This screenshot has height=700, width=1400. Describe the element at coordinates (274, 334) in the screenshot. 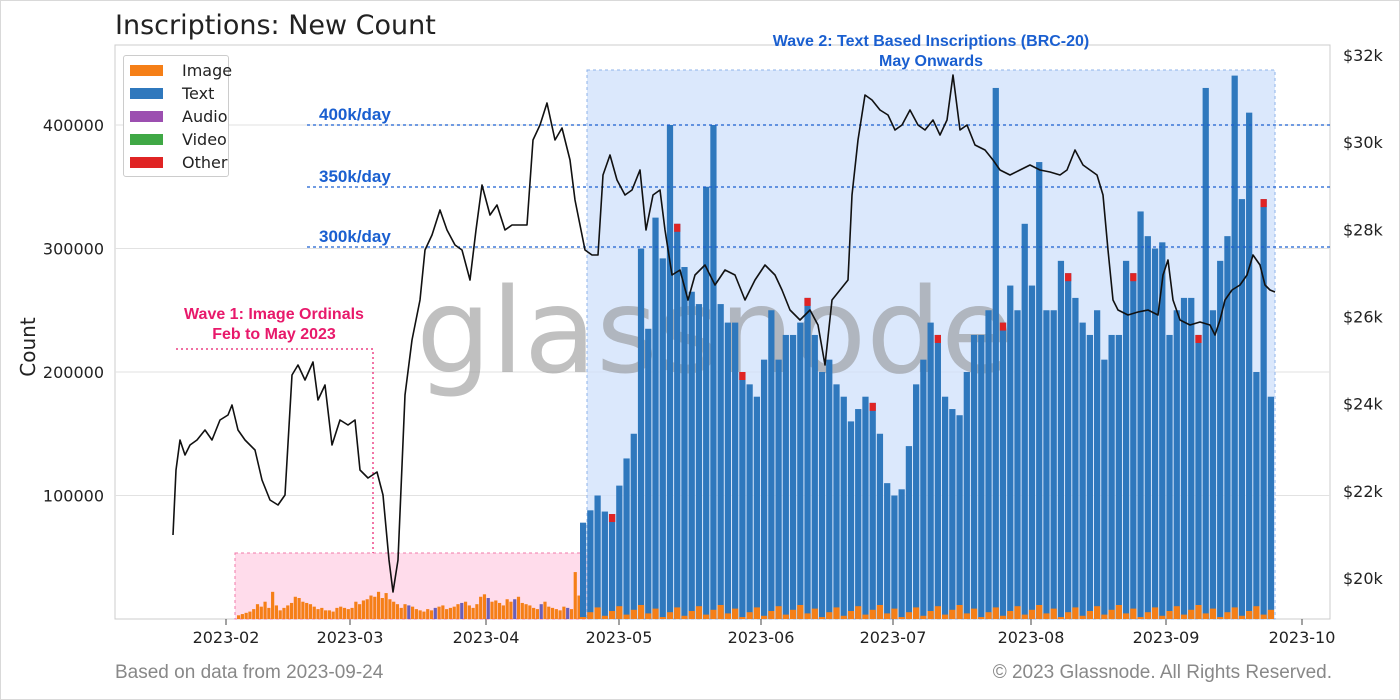

I see `wave1-annotation-line2: Feb to May 2023` at that location.